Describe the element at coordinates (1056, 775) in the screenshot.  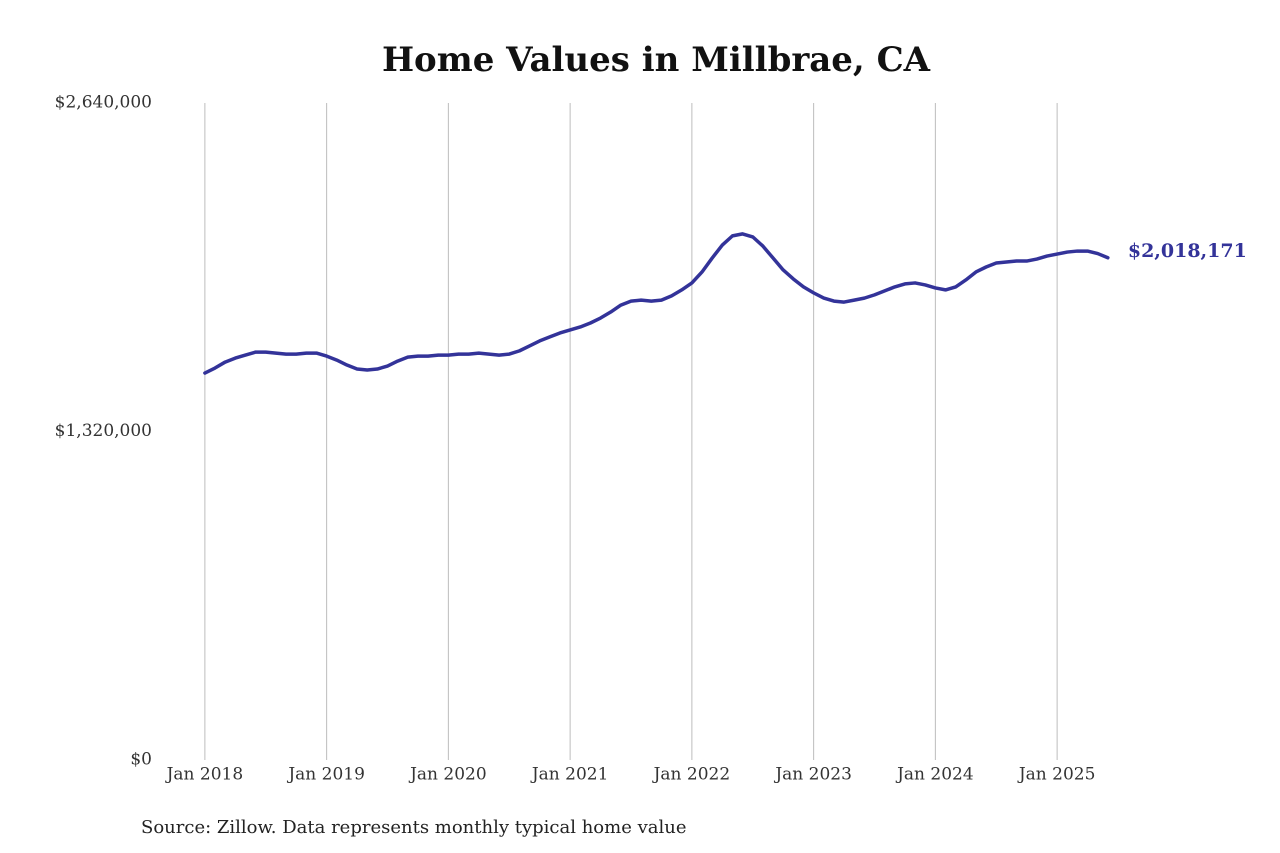
I see `x-tick-label: Jan 2025` at that location.